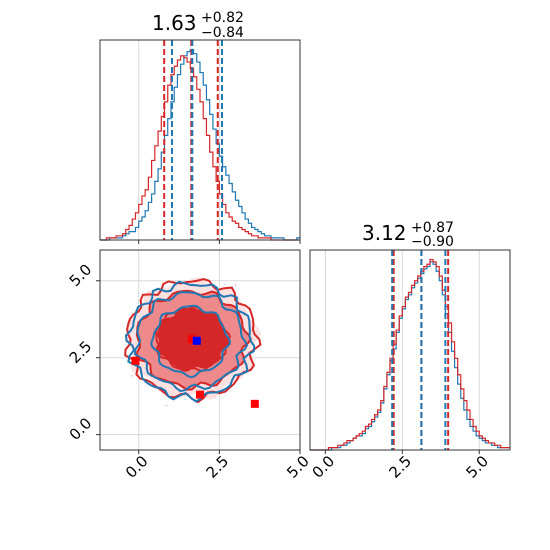 Image resolution: width=550 pixels, height=550 pixels. I want to click on bottom-right-axes-frame, so click(410, 350).